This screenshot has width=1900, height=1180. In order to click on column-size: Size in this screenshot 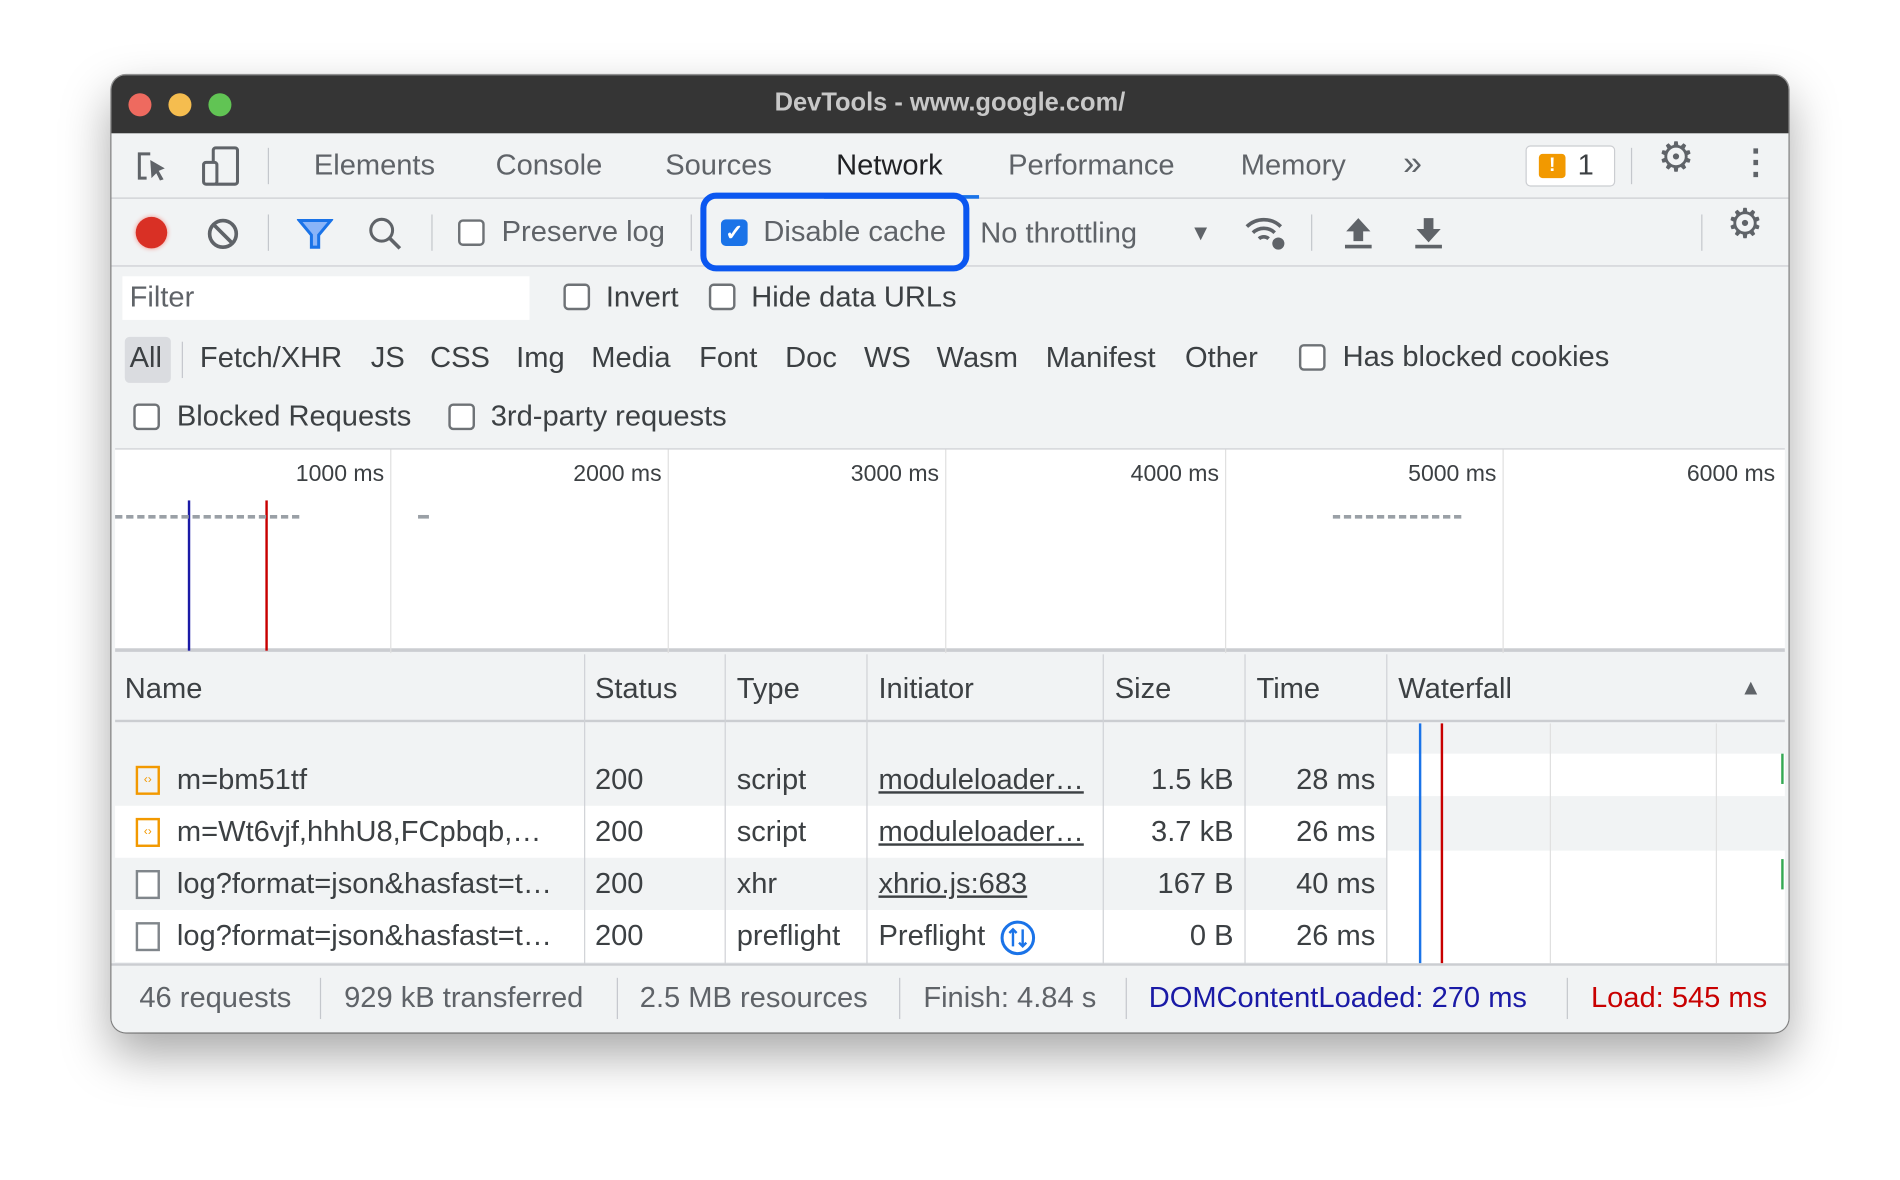, I will do `click(1143, 689)`.